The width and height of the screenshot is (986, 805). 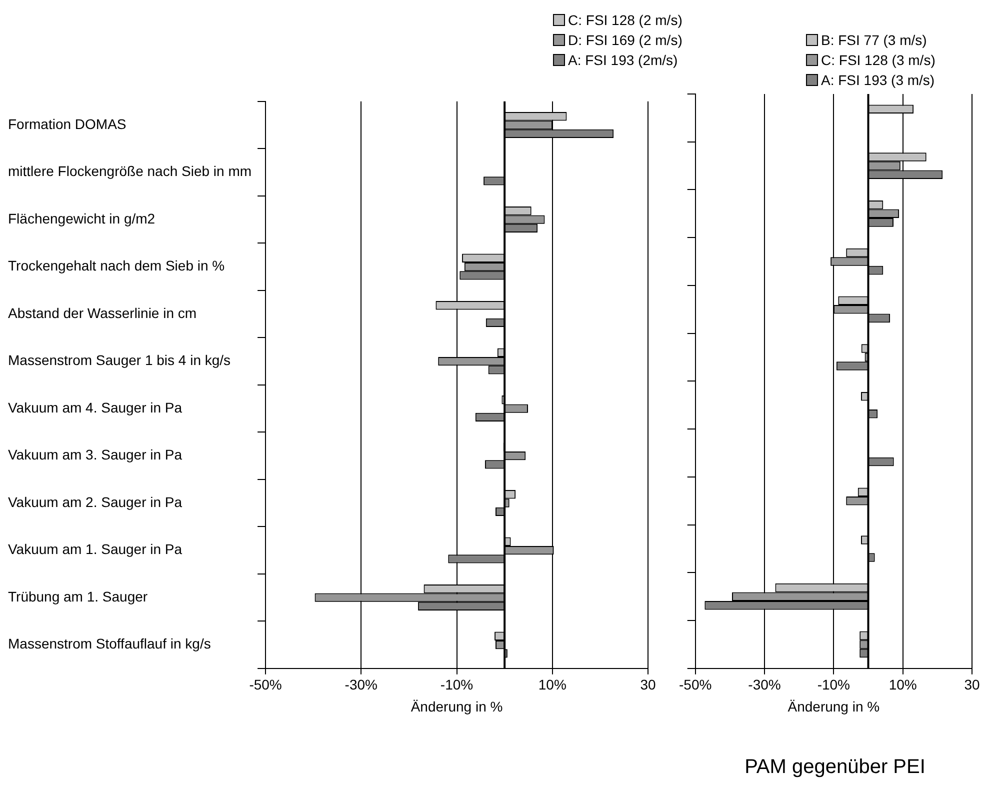 What do you see at coordinates (78, 596) in the screenshot?
I see `y-tick-label: Trübung am 1. Sauger` at bounding box center [78, 596].